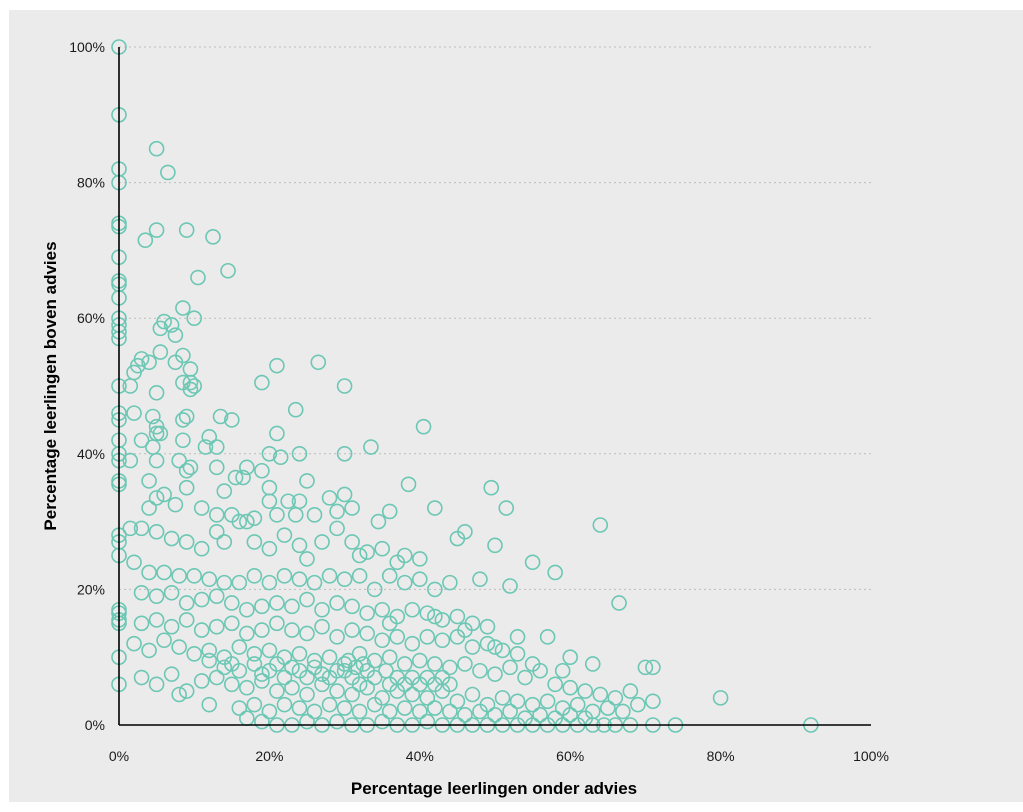 The width and height of the screenshot is (1023, 812). I want to click on x-axis-title: Percentage leerlingen onder advies, so click(494, 788).